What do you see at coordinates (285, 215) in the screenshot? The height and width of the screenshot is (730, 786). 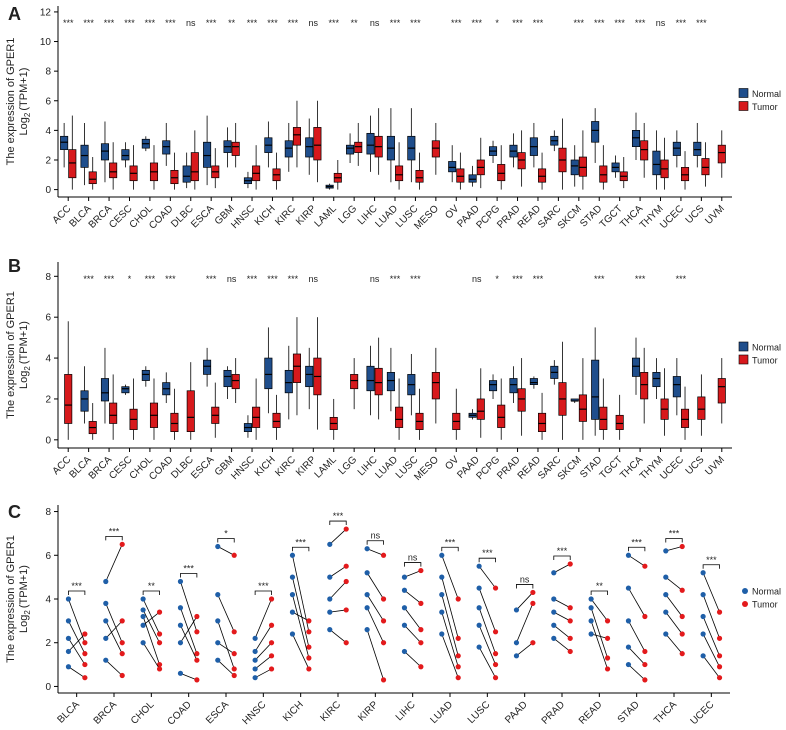 I see `x-tick-label: KIRC` at bounding box center [285, 215].